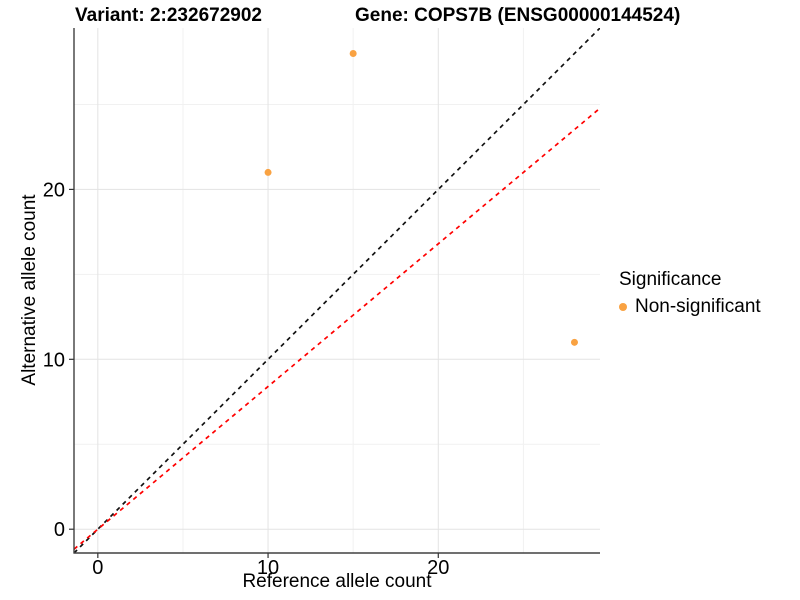 This screenshot has height=600, width=800. I want to click on legend-item: Non-significant, so click(690, 307).